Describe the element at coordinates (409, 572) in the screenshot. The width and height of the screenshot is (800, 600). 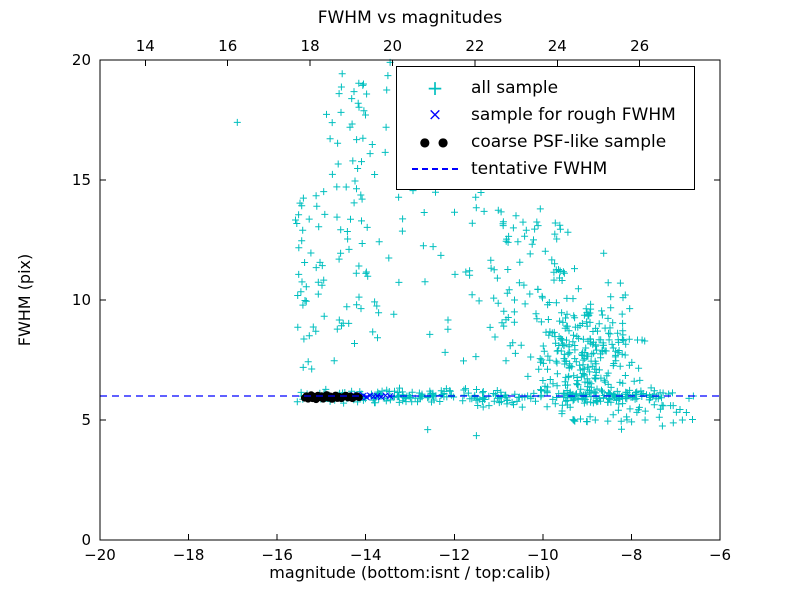
I see `x-axis-label: magnitude (bottom:isnt / top:calib)` at that location.